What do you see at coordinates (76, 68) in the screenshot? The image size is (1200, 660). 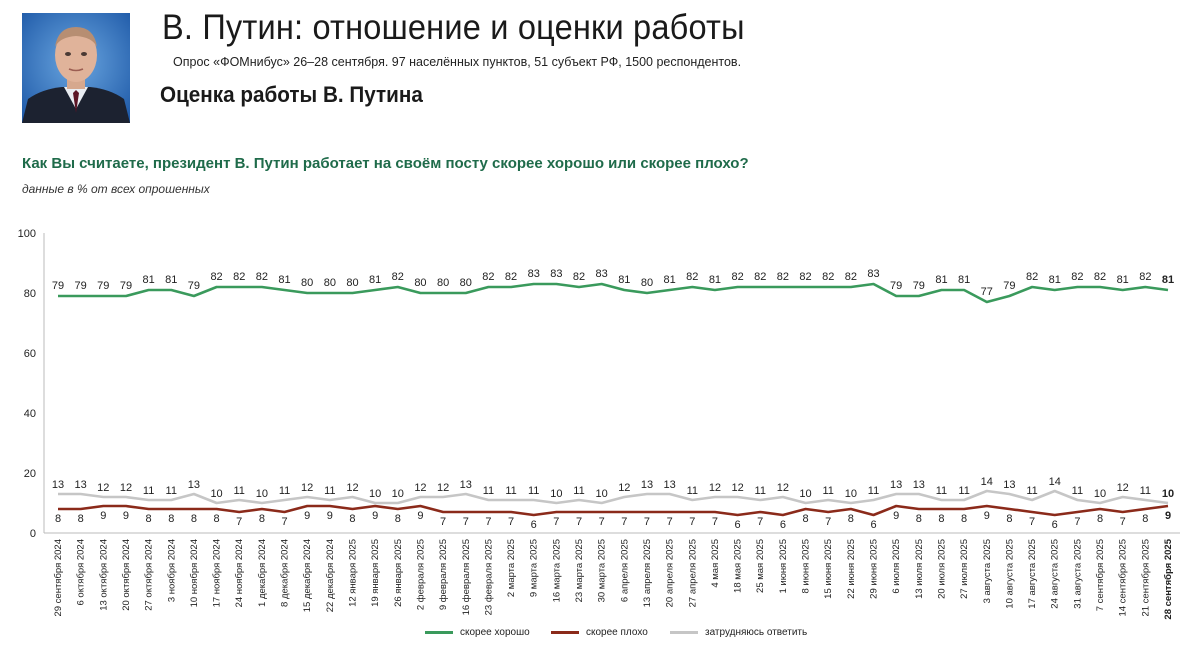 I see `putin-portrait` at bounding box center [76, 68].